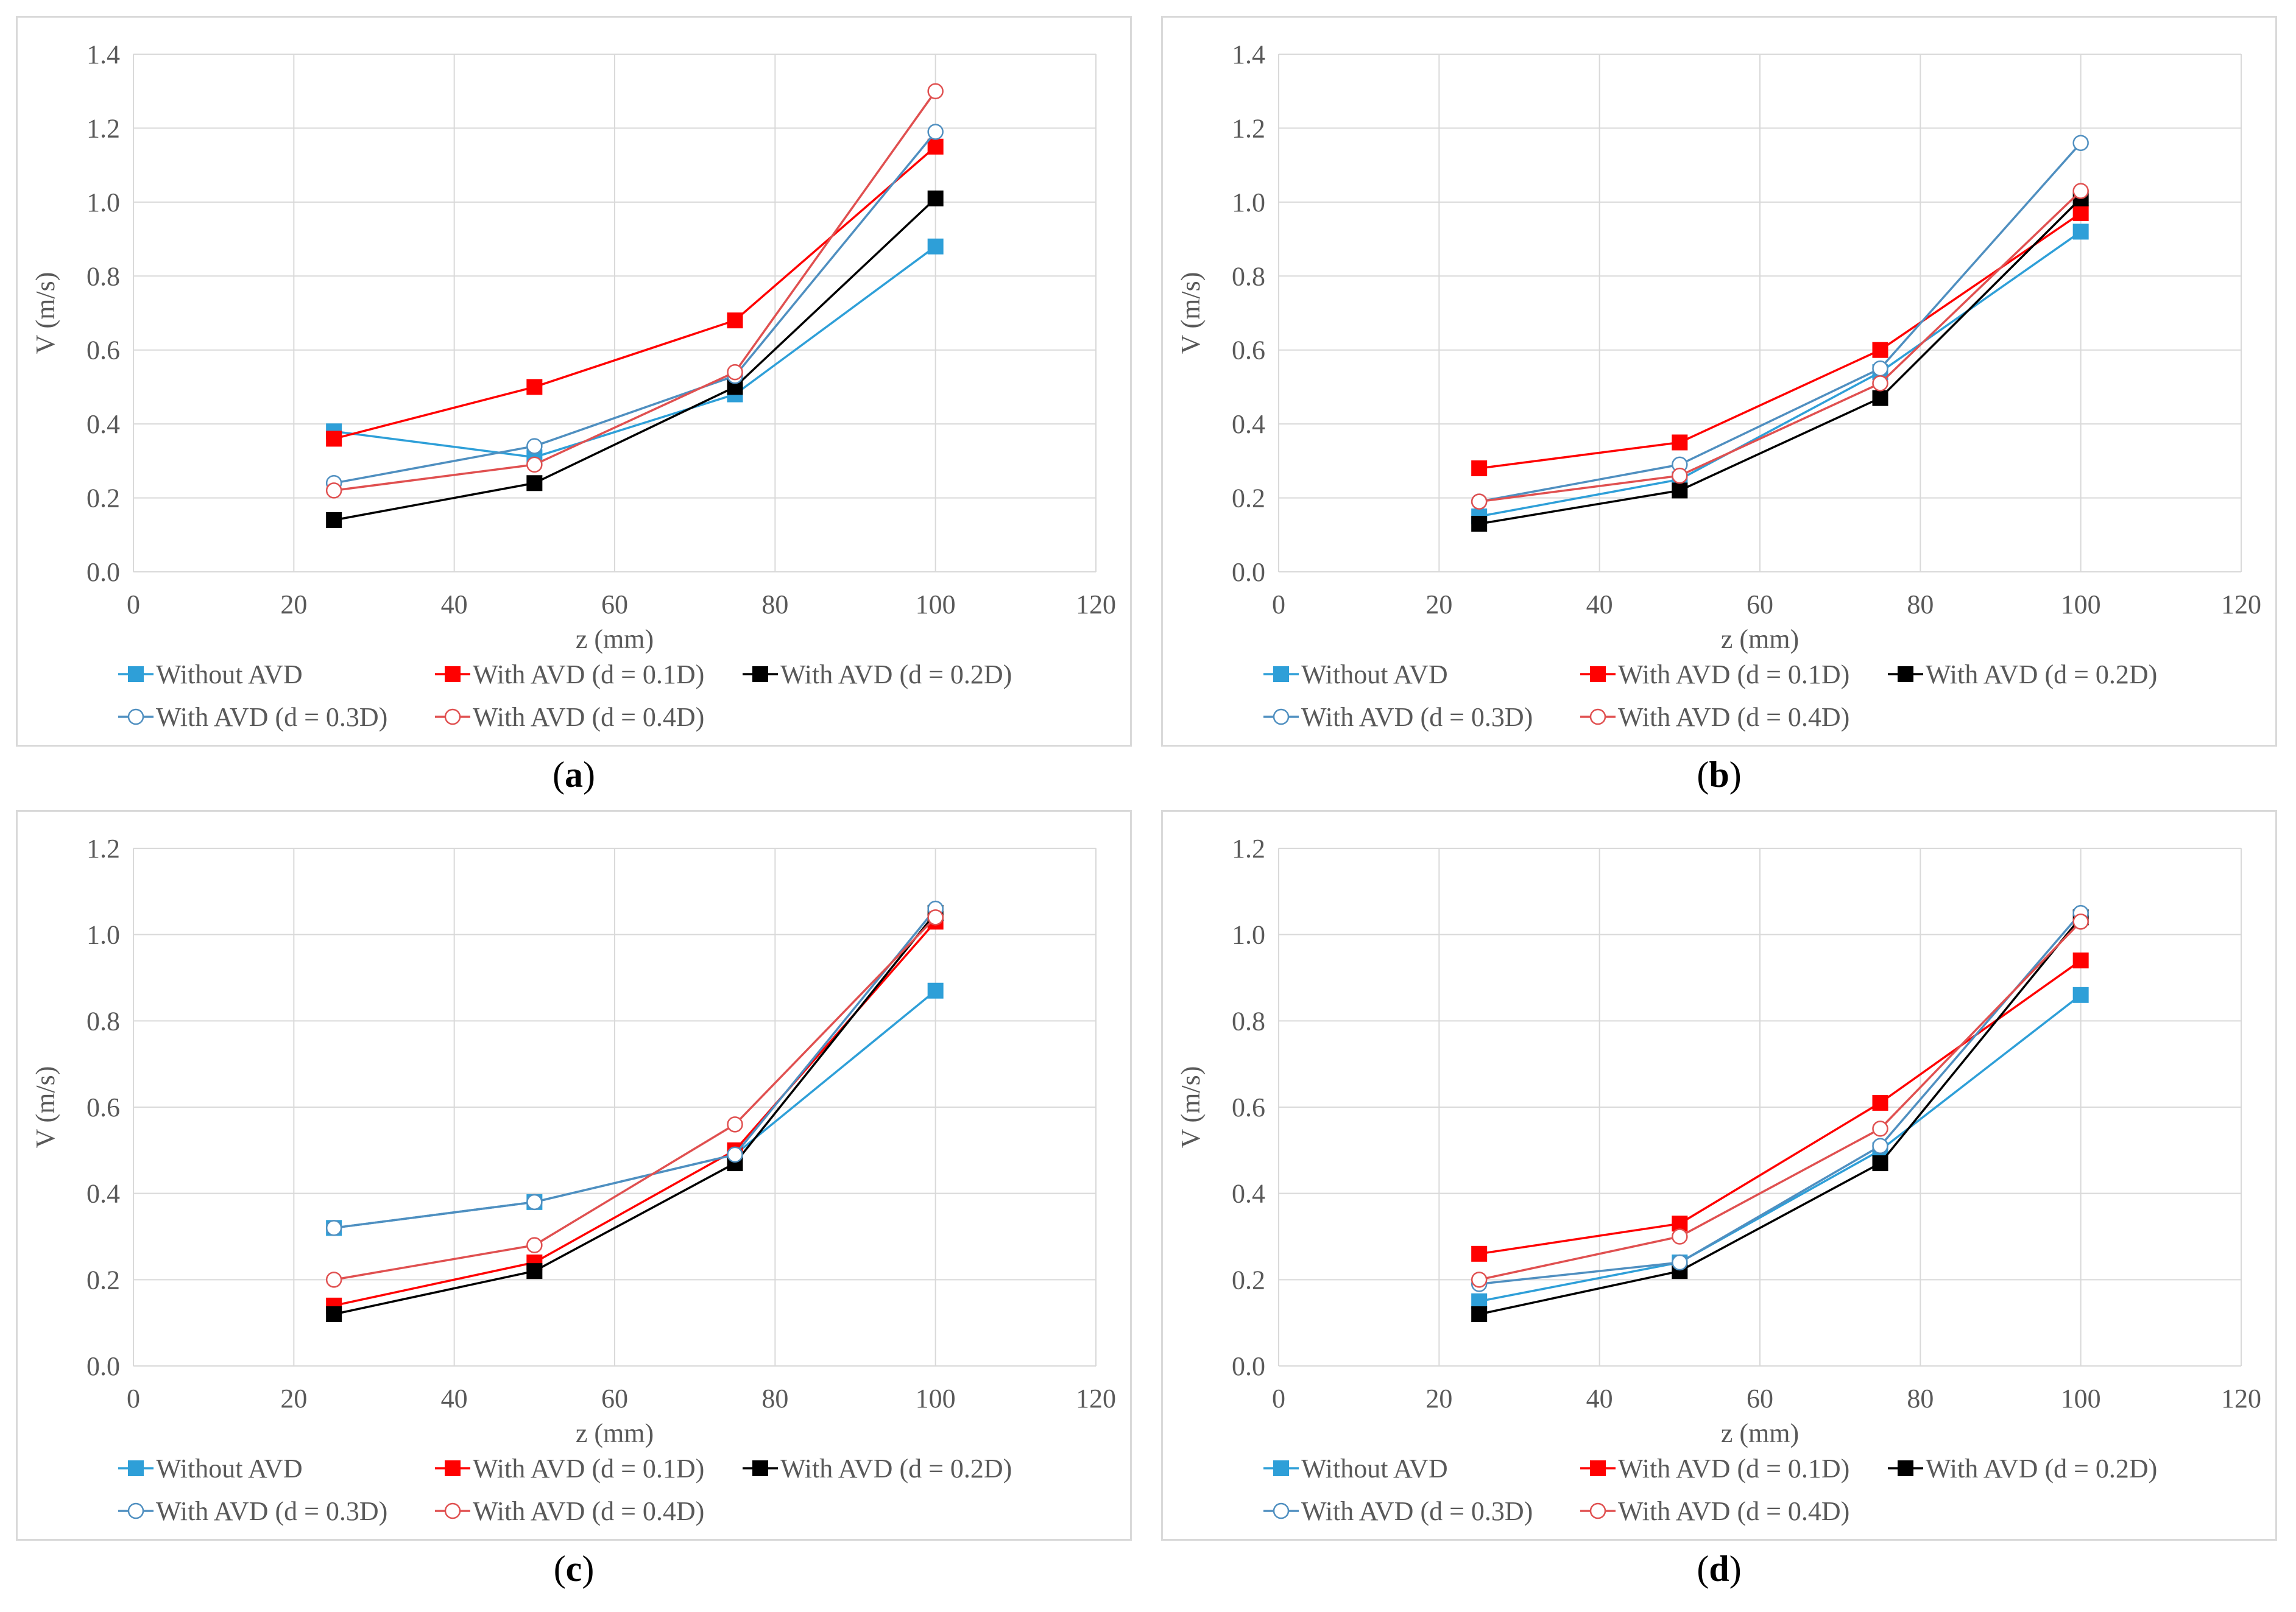  What do you see at coordinates (2041, 674) in the screenshot?
I see `legend-label-b-2: With AVD (d = 0.2D)` at bounding box center [2041, 674].